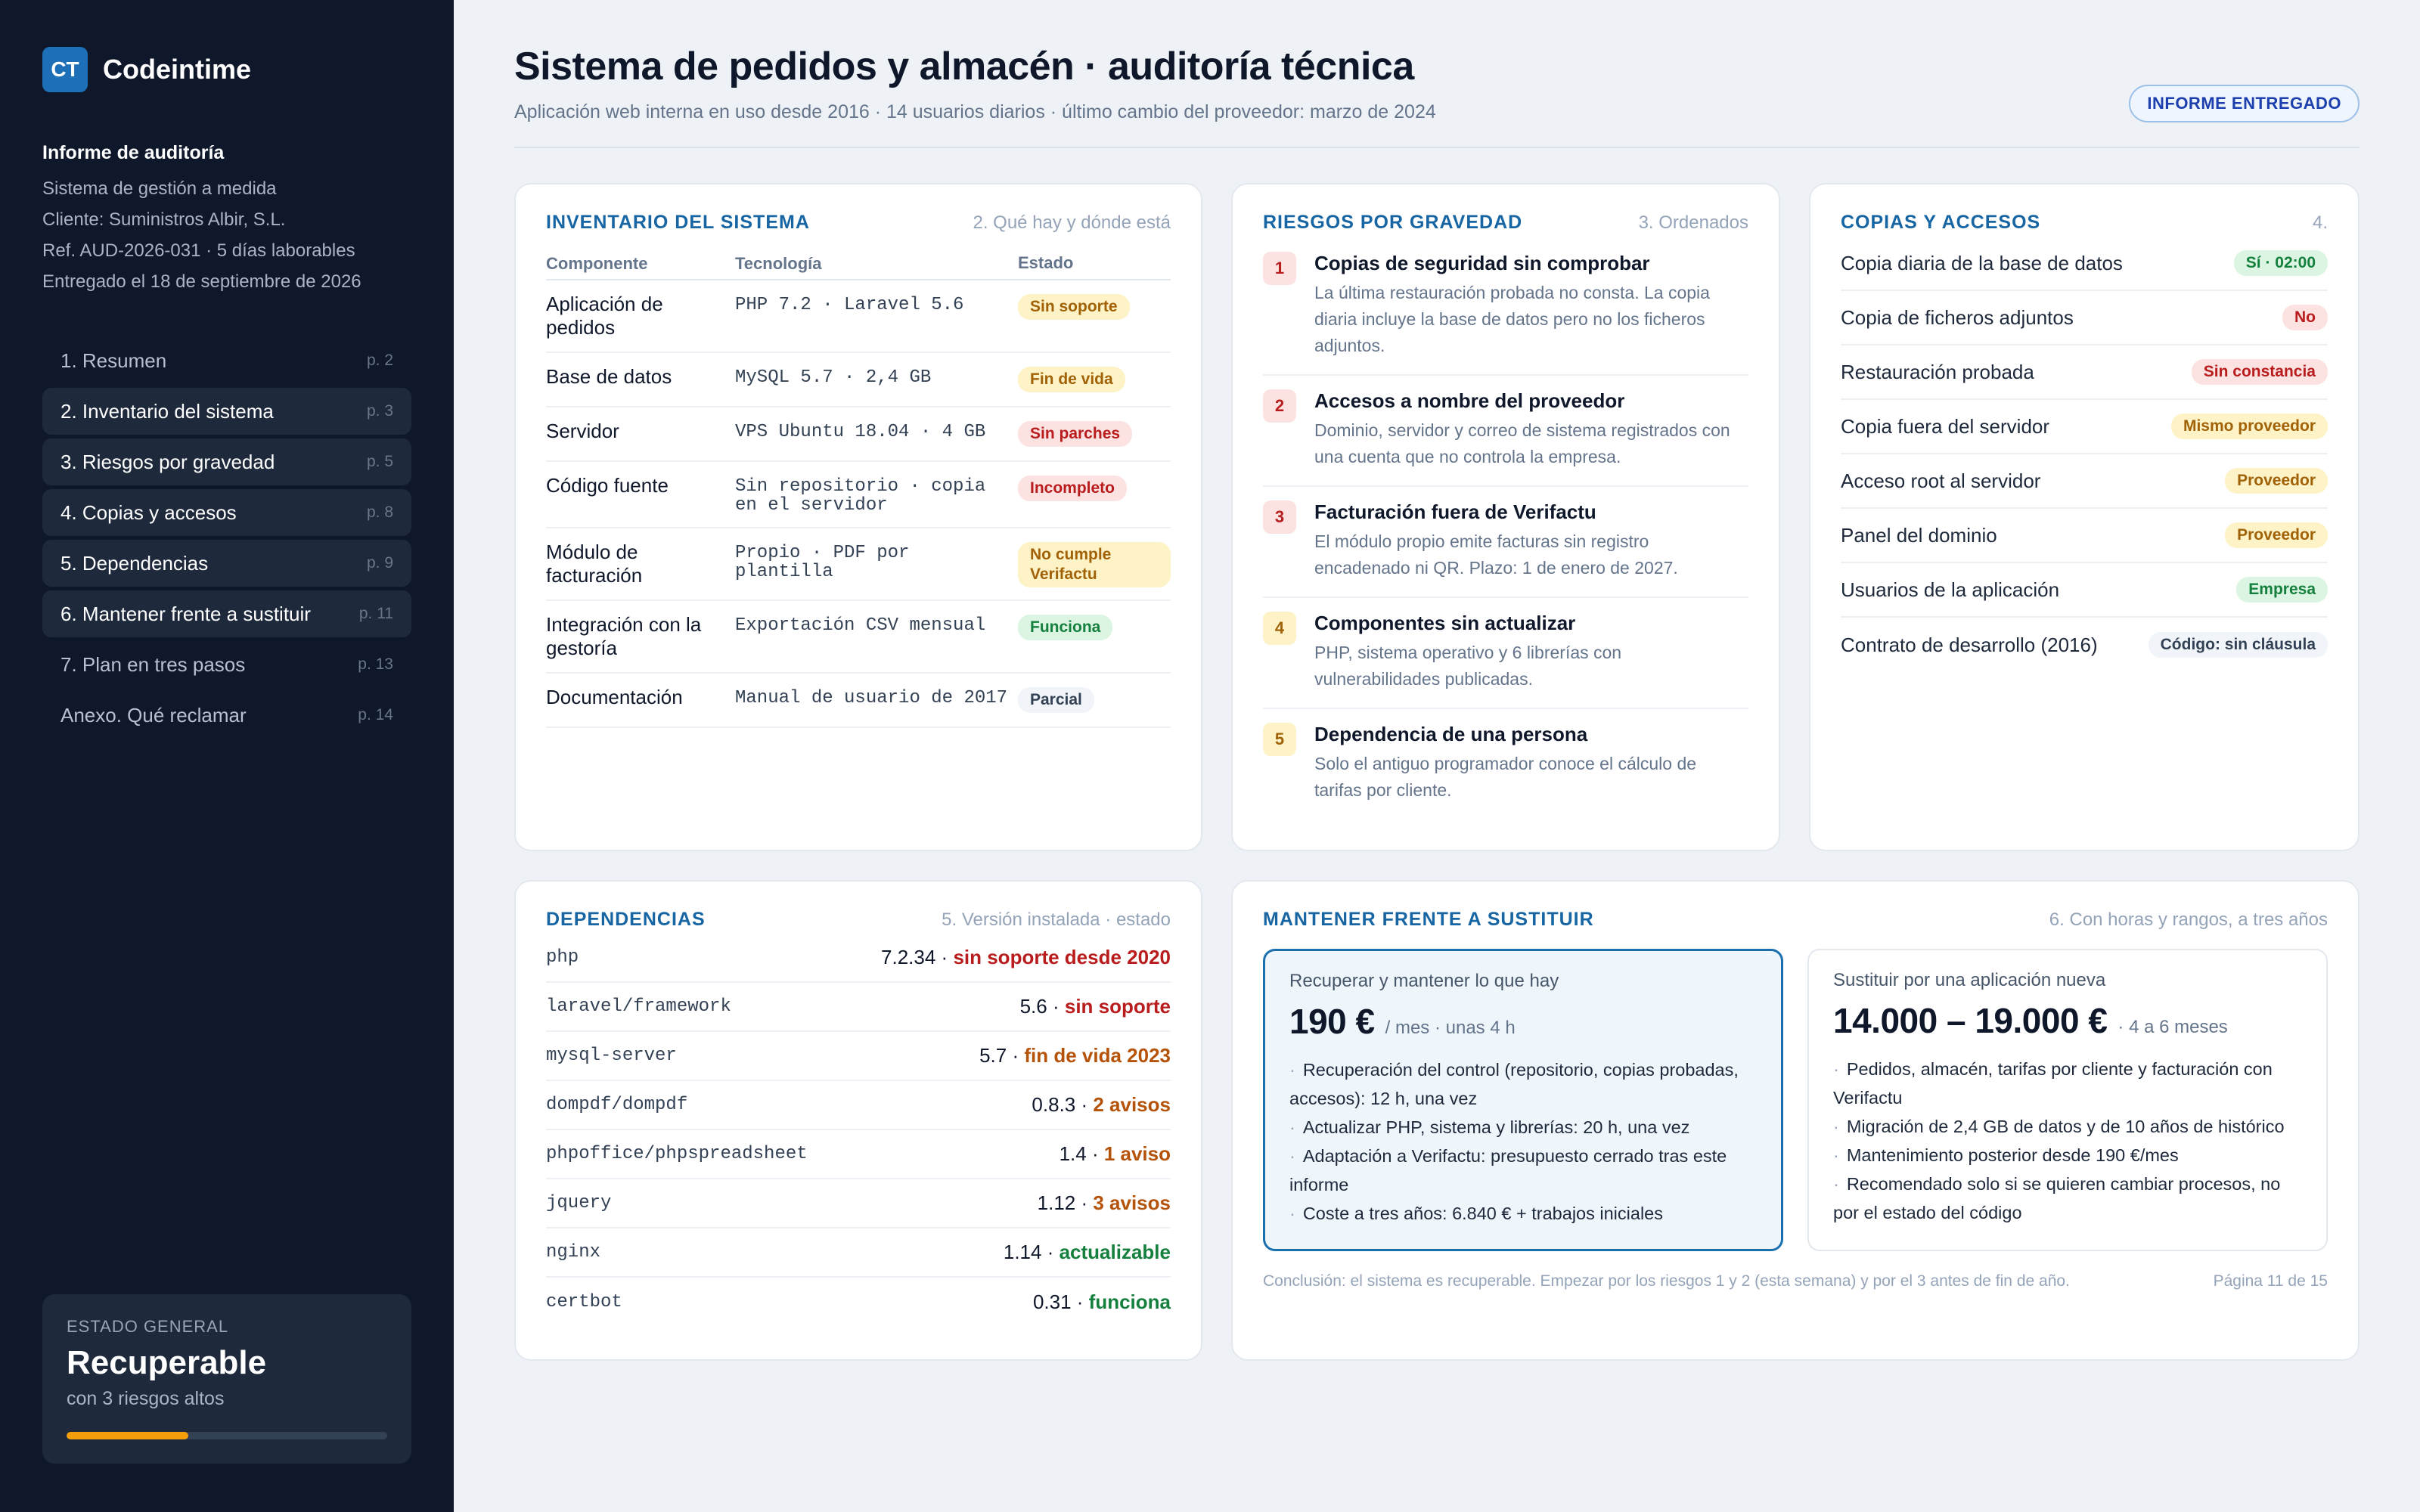 The image size is (2420, 1512). What do you see at coordinates (2305, 317) in the screenshot?
I see `status-badge: No` at bounding box center [2305, 317].